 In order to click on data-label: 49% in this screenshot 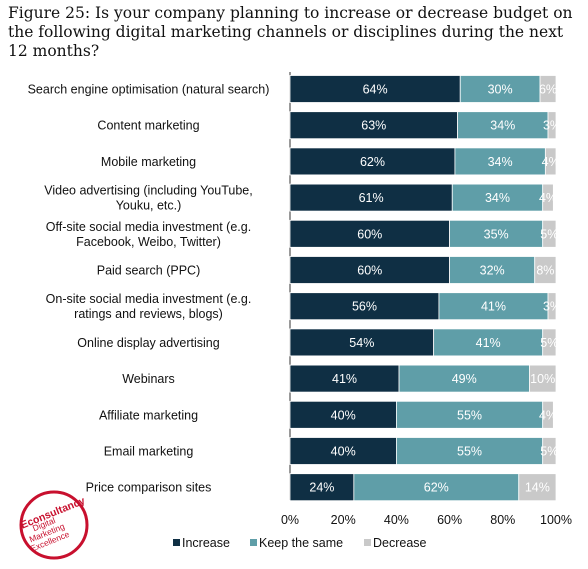, I will do `click(464, 379)`.